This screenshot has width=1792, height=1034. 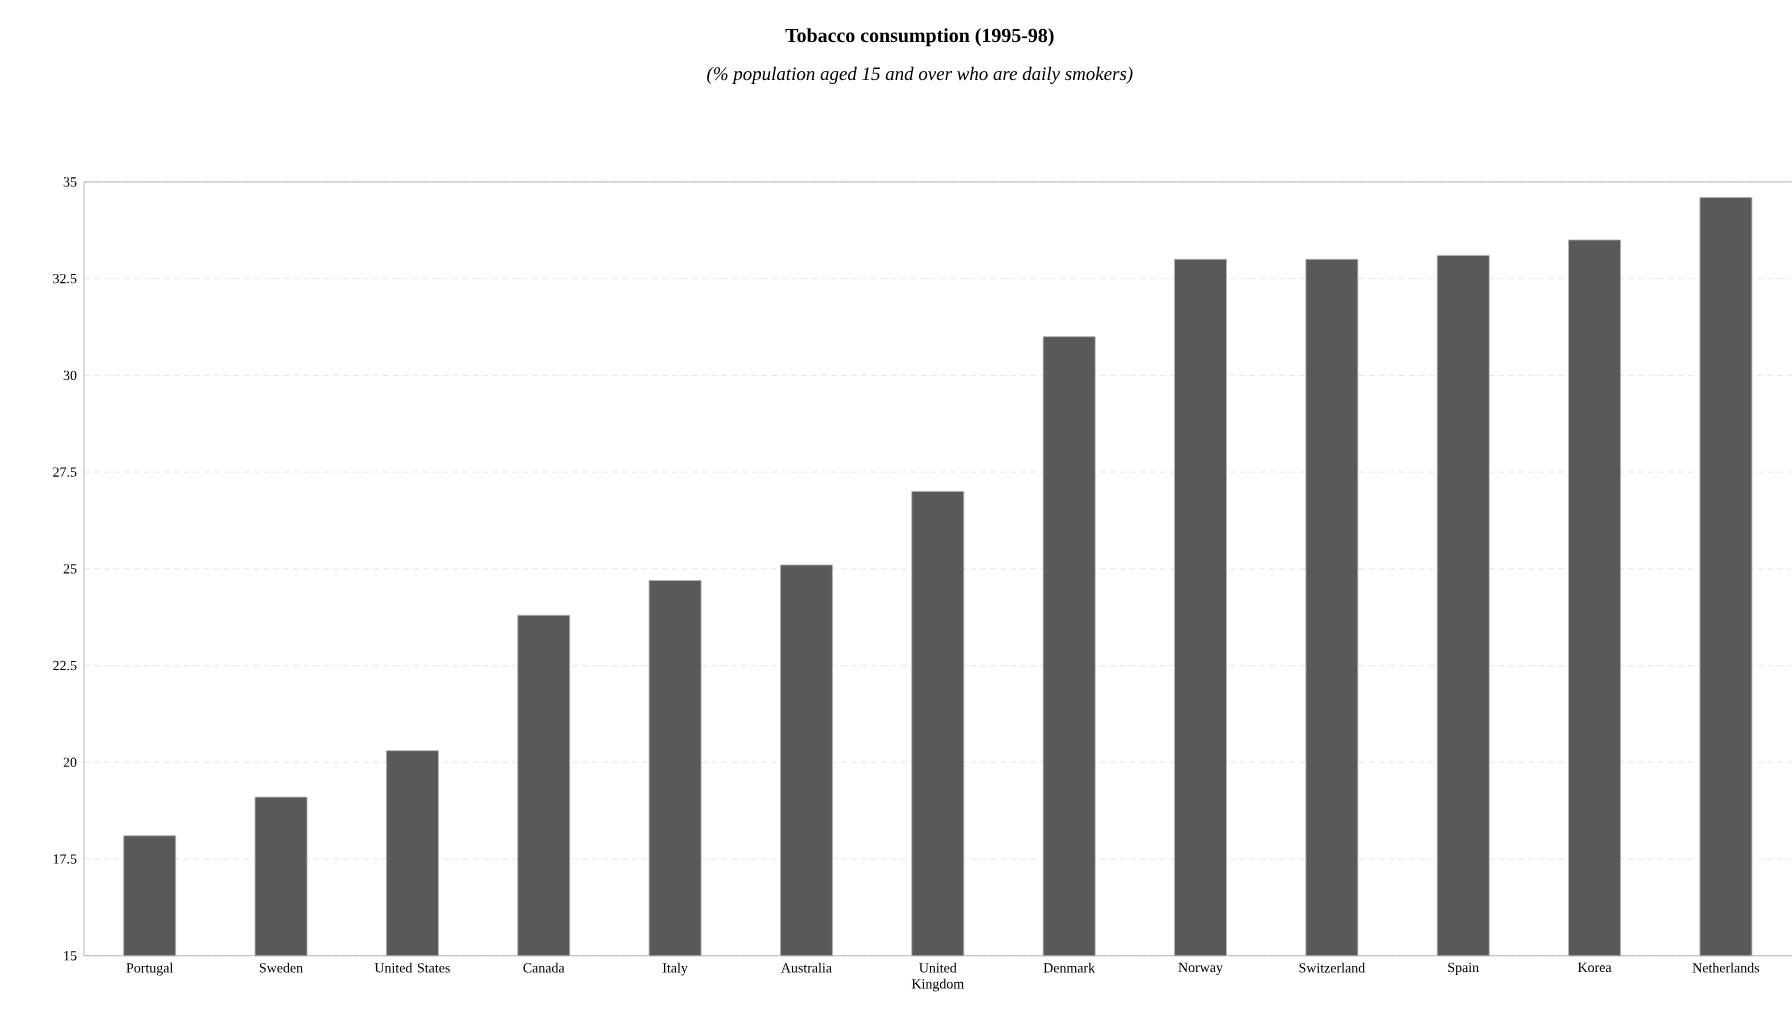 I want to click on chart-subtitle: (% population aged 15 and over who are daily smokers), so click(x=920, y=75).